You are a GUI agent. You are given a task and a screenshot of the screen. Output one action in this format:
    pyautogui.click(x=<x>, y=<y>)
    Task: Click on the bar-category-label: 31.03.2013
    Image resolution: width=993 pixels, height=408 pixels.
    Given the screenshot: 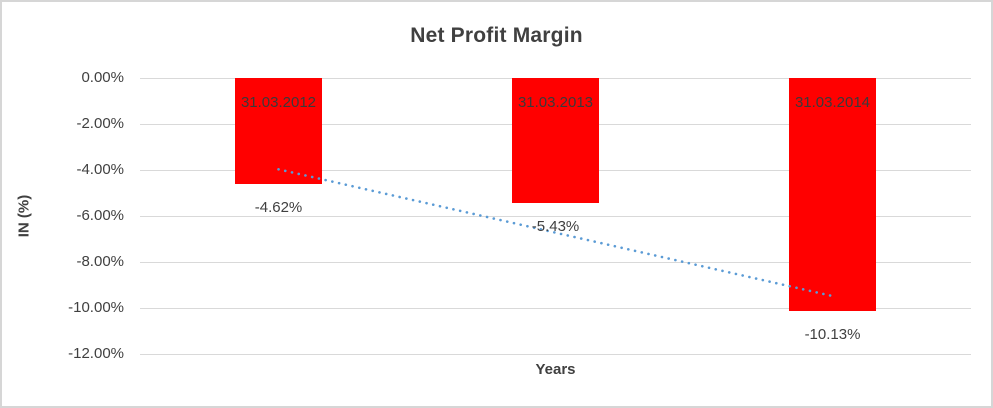 What is the action you would take?
    pyautogui.click(x=555, y=102)
    